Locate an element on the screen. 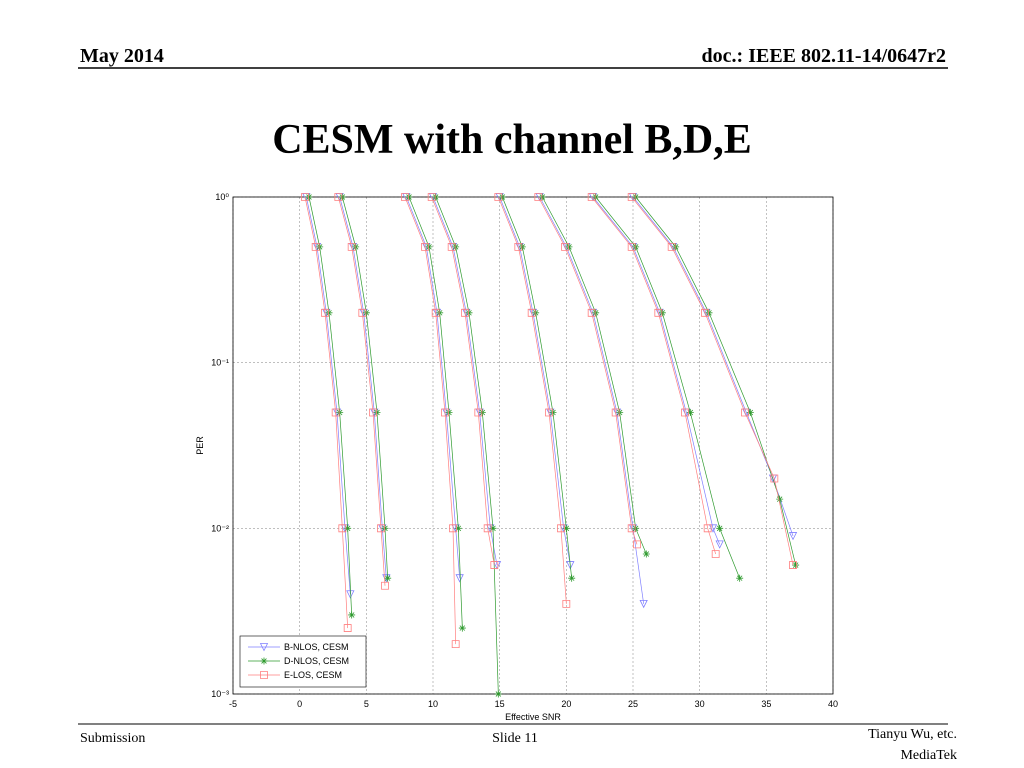 The width and height of the screenshot is (1024, 768). x-tick-label: 25 is located at coordinates (633, 704).